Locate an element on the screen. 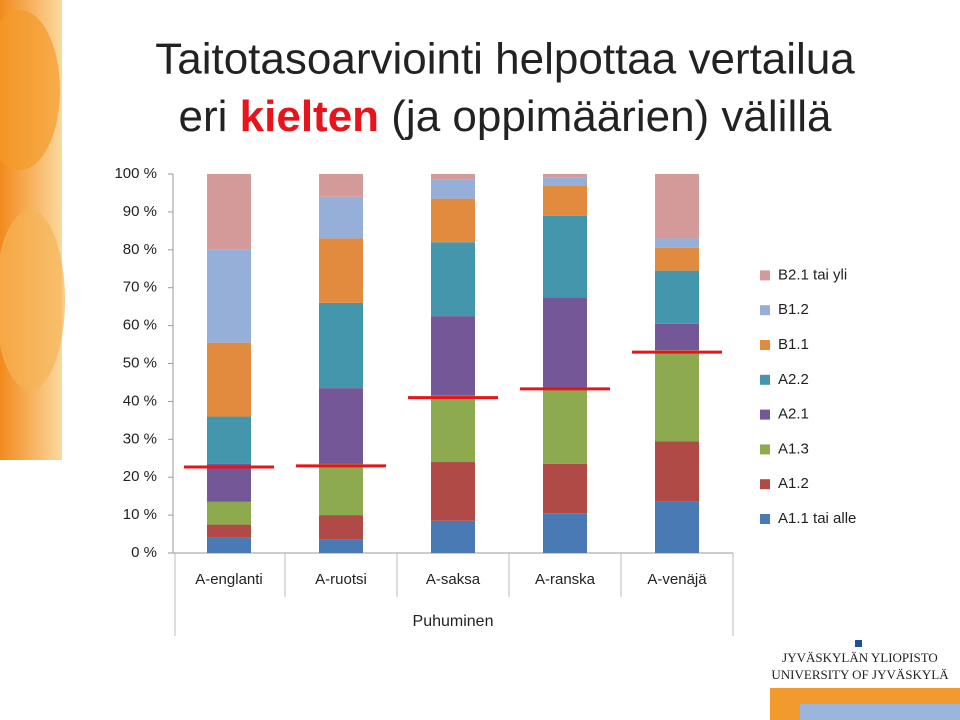  legend-label: A1.3 is located at coordinates (793, 448).